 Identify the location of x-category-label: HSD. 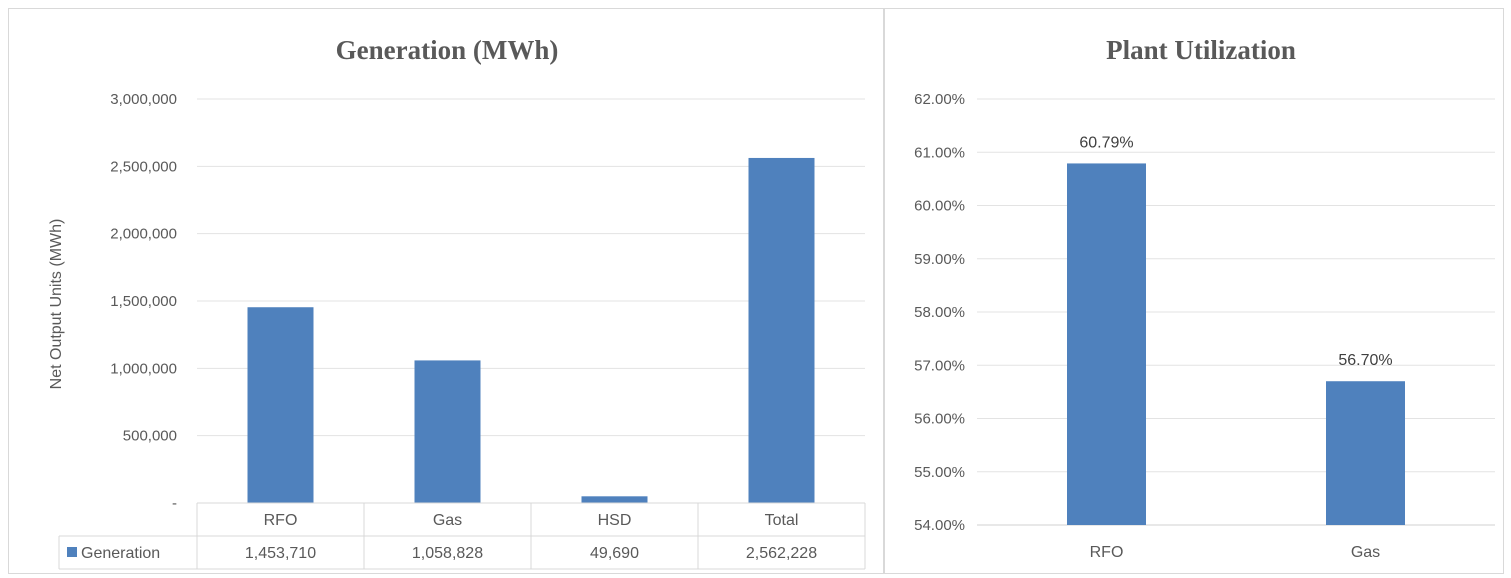
(615, 520).